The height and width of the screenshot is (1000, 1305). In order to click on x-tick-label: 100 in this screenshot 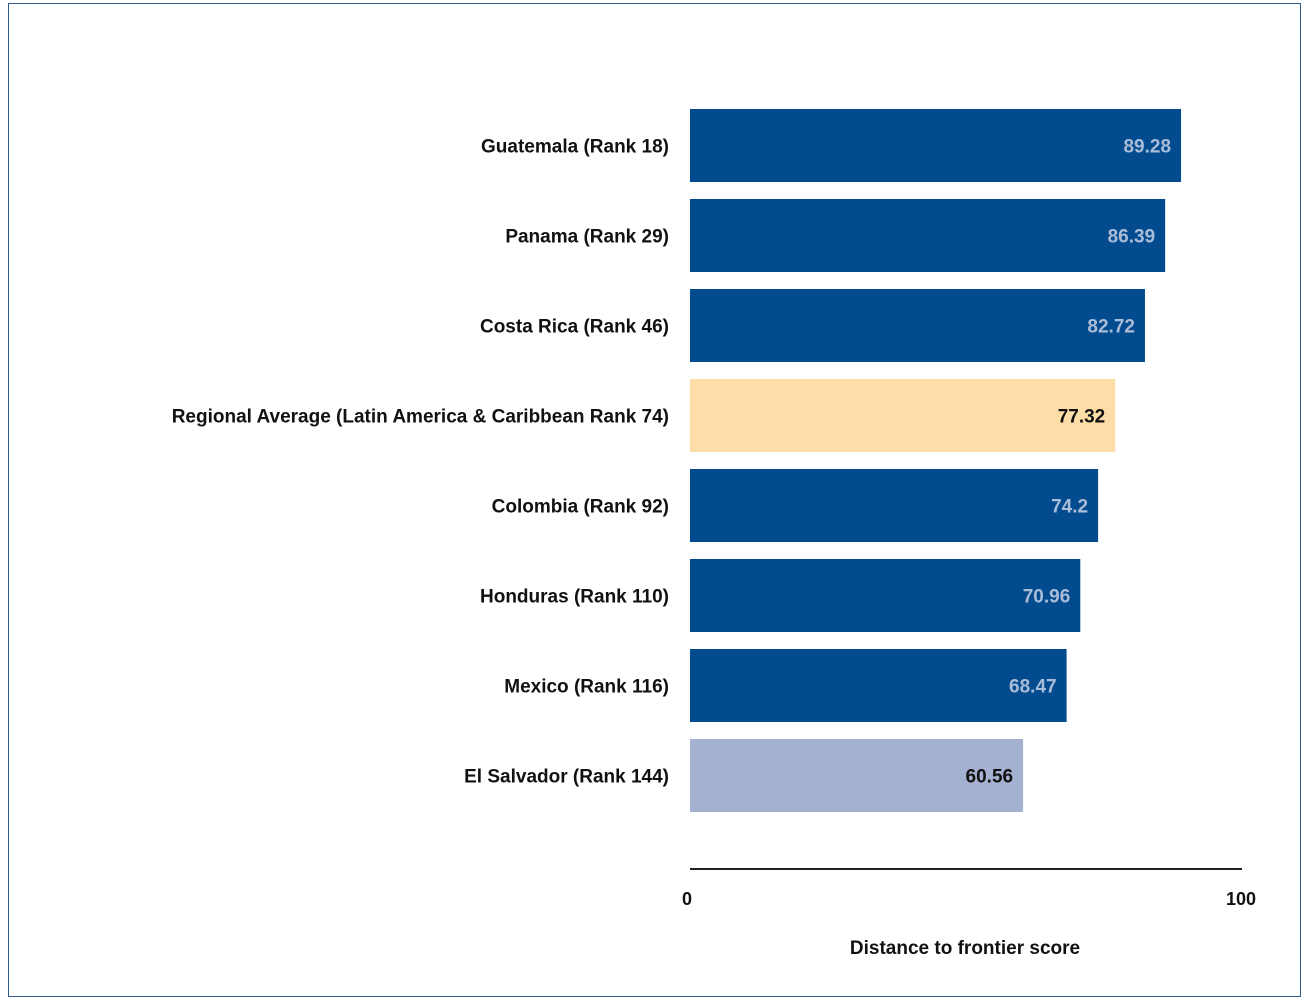, I will do `click(1241, 899)`.